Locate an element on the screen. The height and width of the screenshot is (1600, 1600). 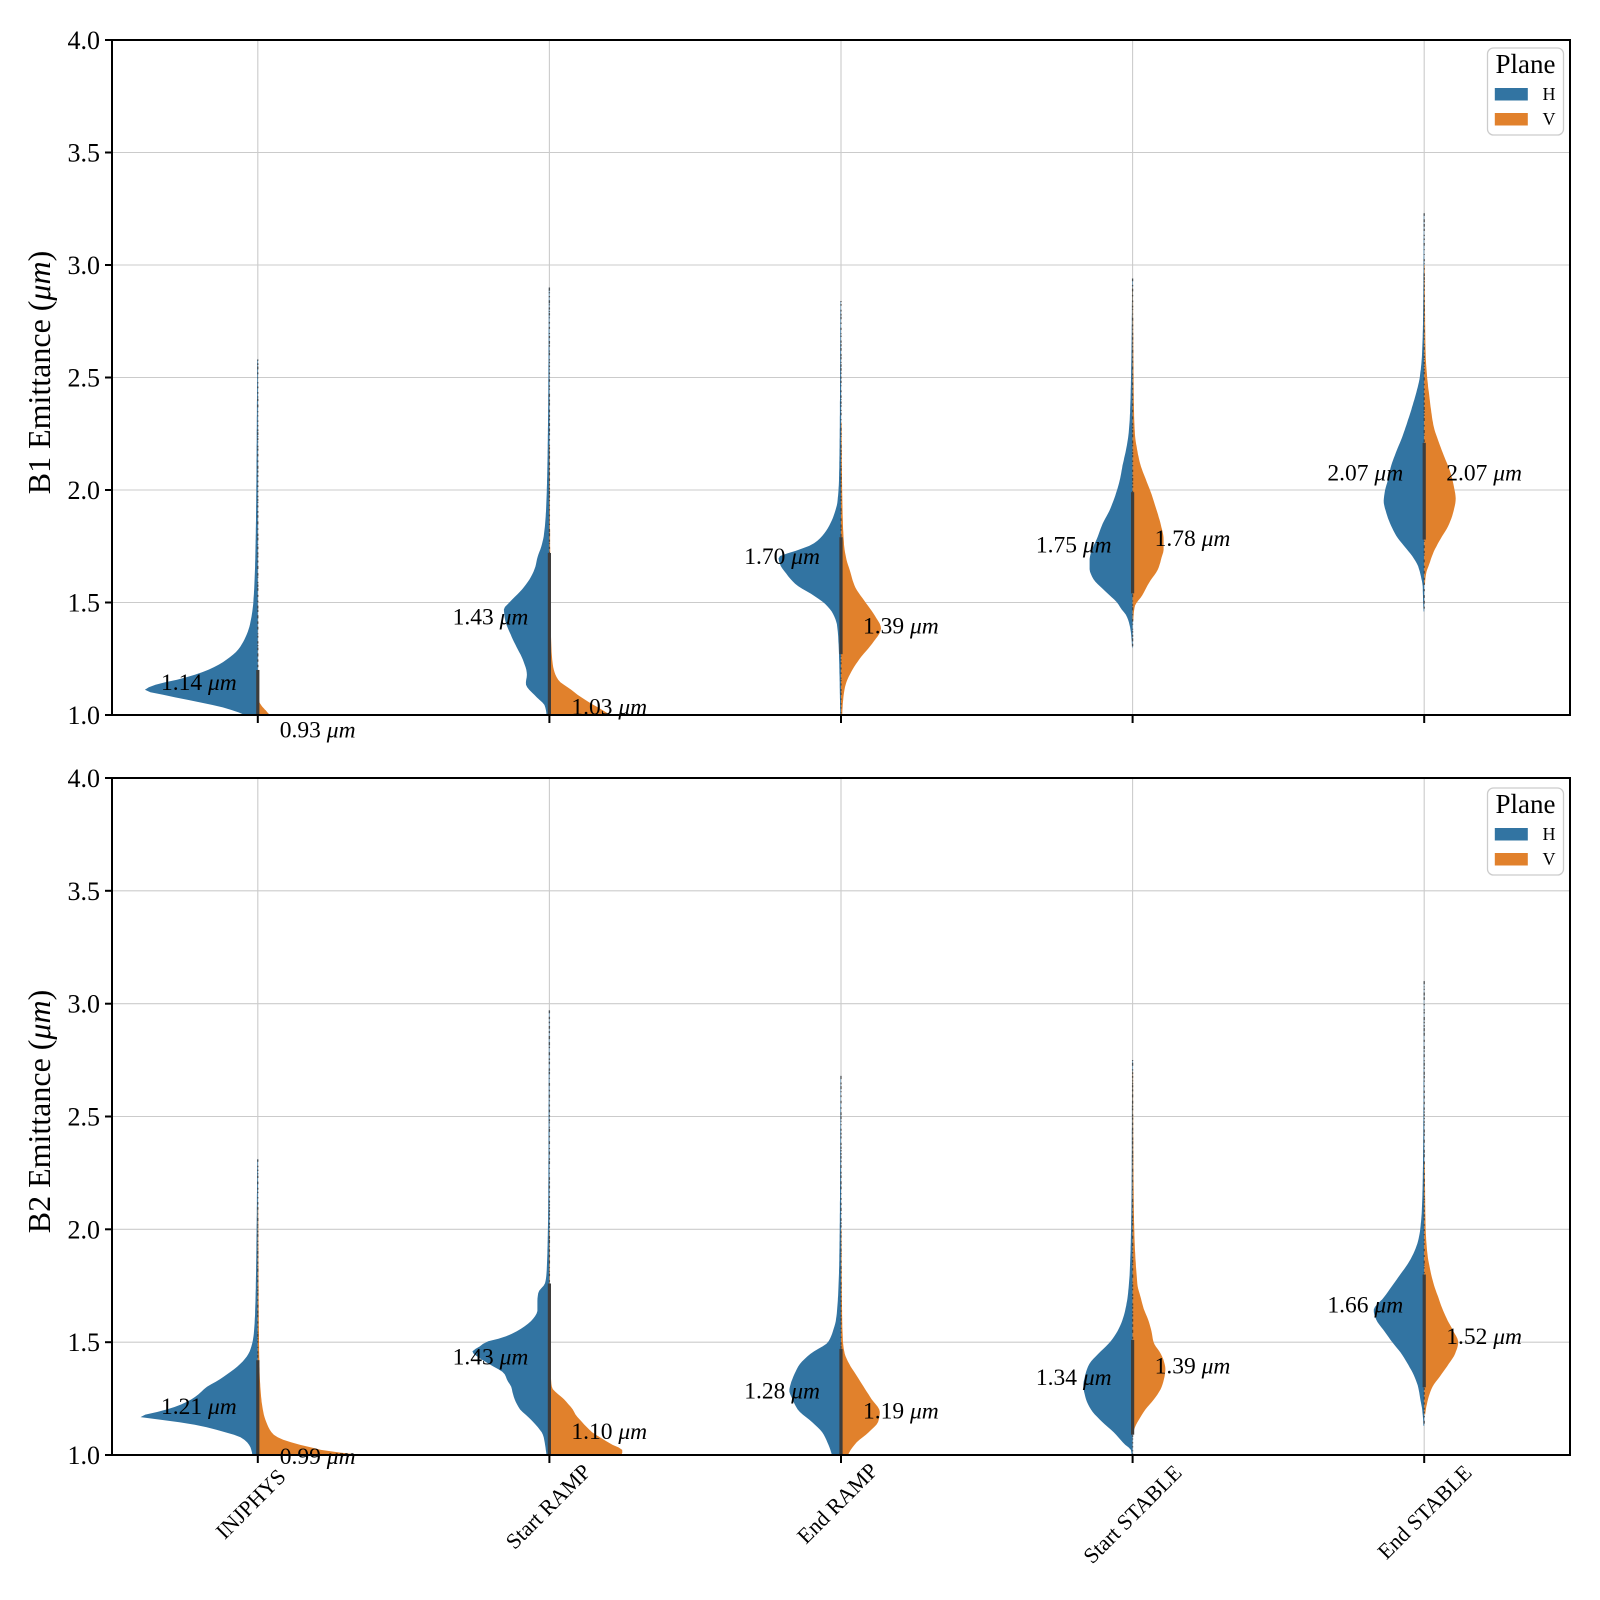
svg-text: 1.21 μm is located at coordinates (199, 1407).